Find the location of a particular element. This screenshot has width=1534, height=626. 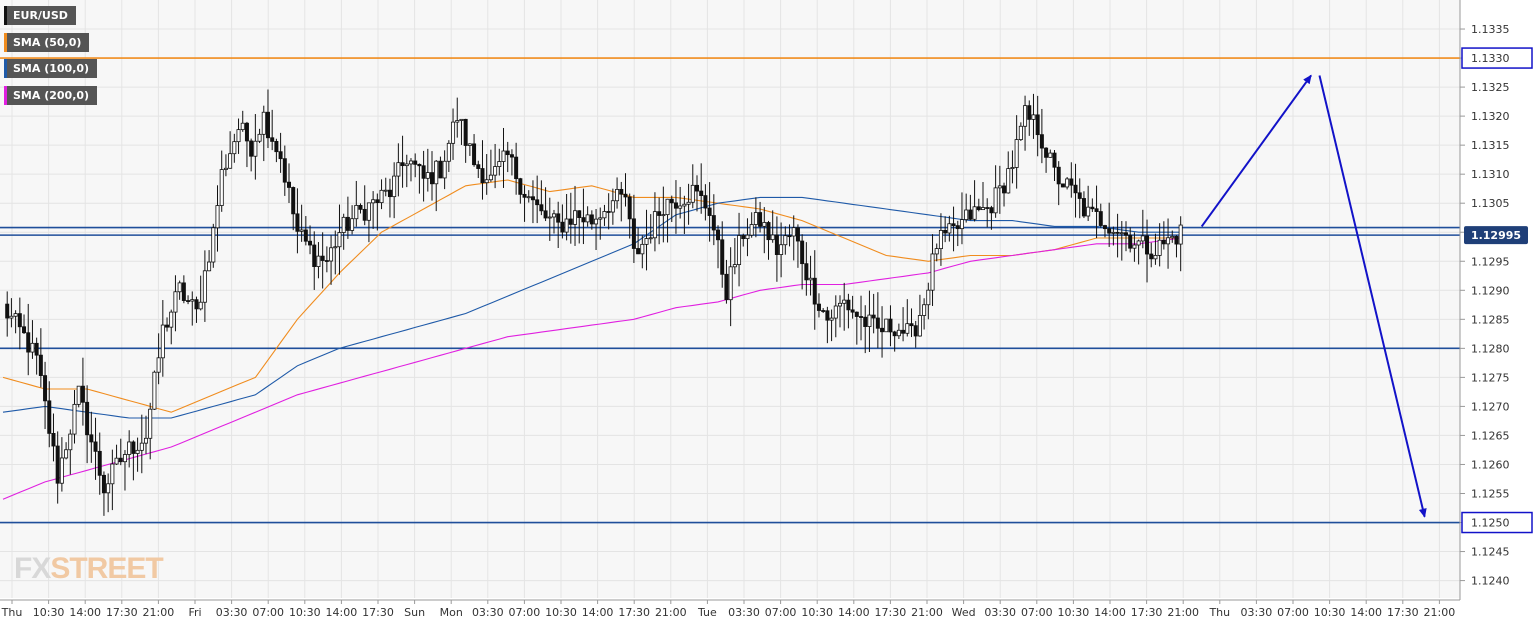

logo-fx: FX is located at coordinates (32, 568).